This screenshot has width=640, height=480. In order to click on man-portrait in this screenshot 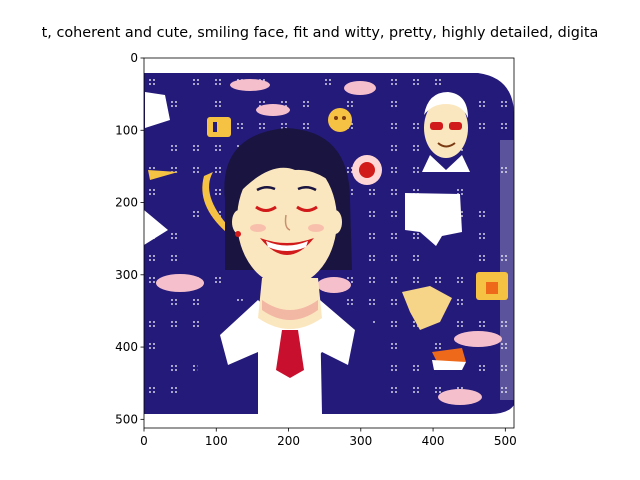, I will do `click(445, 136)`.